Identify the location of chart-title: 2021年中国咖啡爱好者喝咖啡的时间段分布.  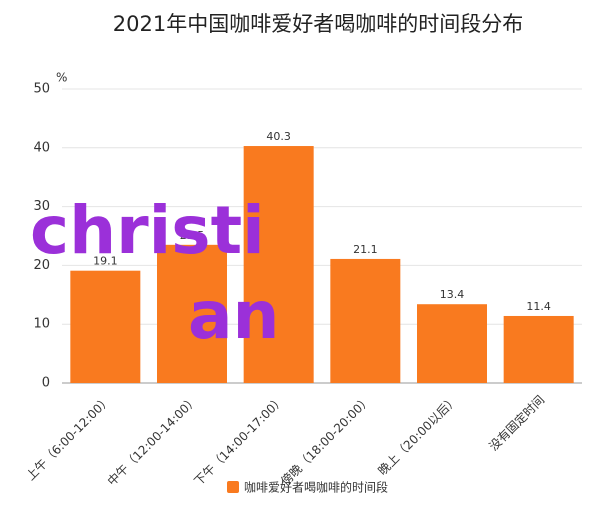
(318, 24).